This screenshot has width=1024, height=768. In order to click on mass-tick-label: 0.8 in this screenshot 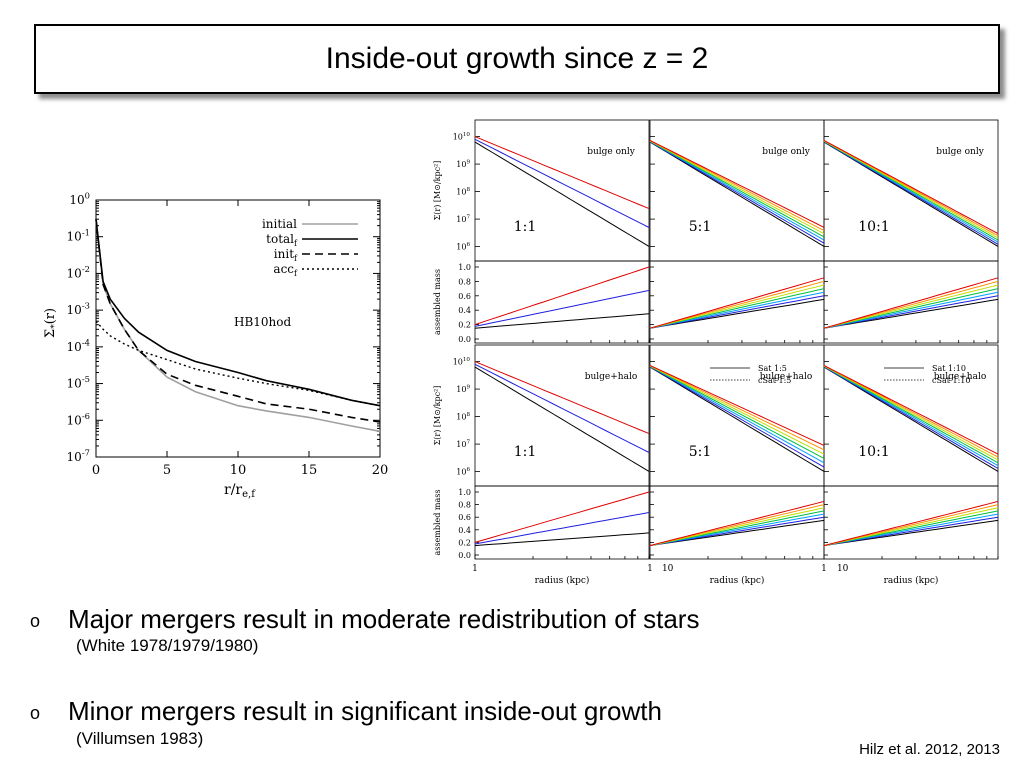, I will do `click(464, 505)`.